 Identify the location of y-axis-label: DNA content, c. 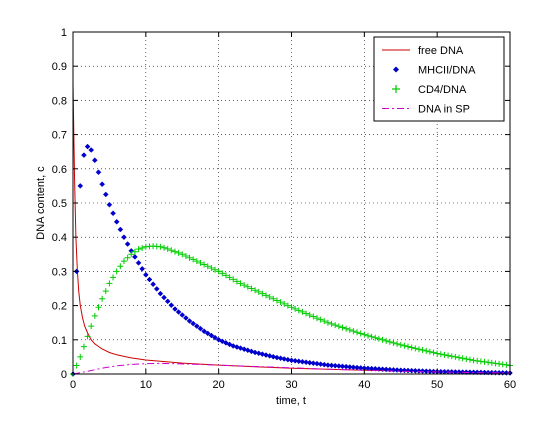
(41, 203).